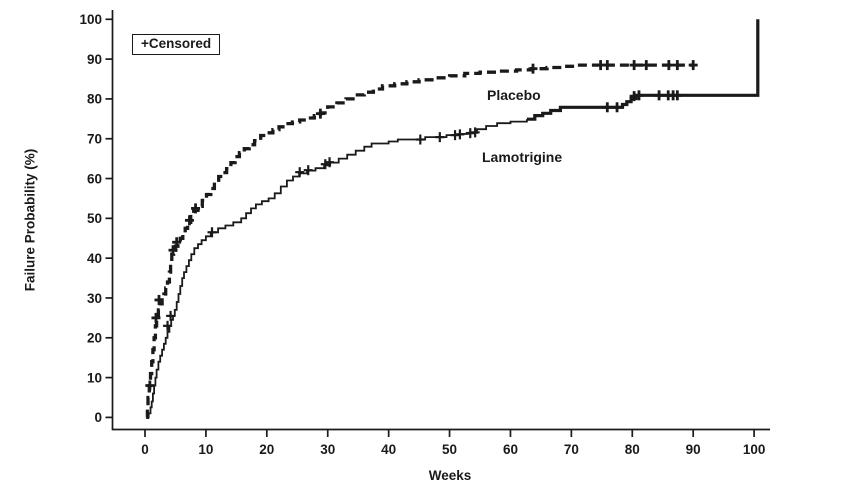 The image size is (844, 498). What do you see at coordinates (94, 178) in the screenshot?
I see `y-tick-label: 60` at bounding box center [94, 178].